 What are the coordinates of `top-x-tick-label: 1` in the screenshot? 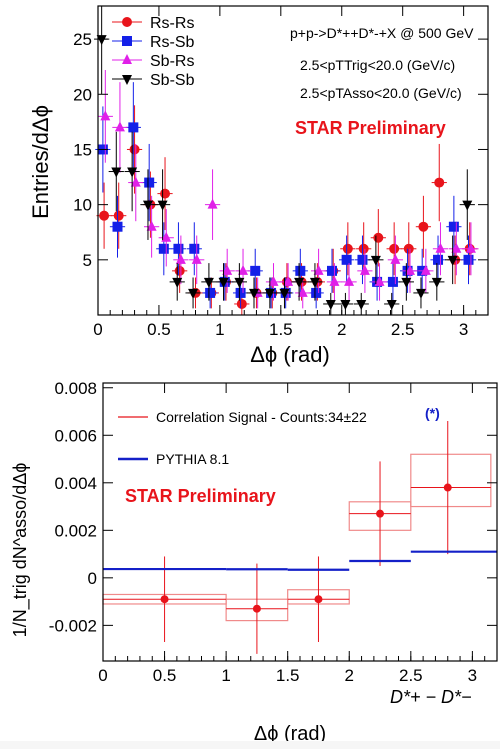 It's located at (219, 329).